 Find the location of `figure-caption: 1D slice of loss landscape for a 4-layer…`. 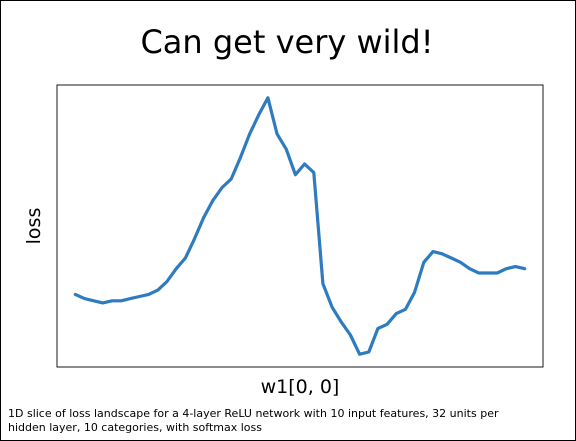

figure-caption: 1D slice of loss landscape for a 4-layer… is located at coordinates (253, 420).